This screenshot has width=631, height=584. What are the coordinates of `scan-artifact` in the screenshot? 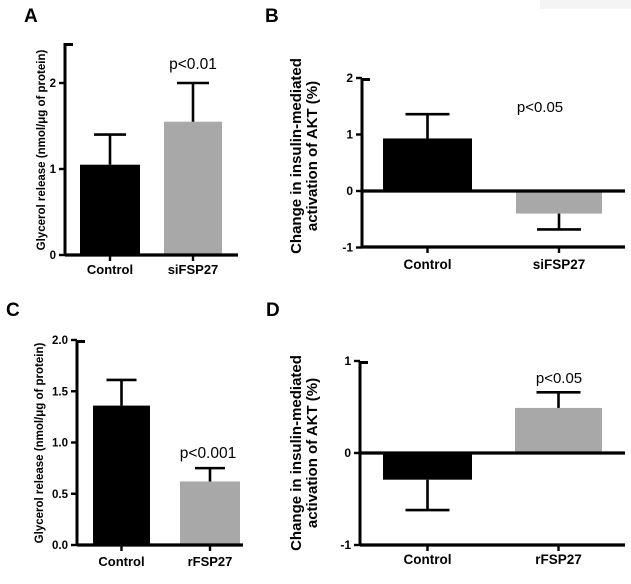 It's located at (585, 4).